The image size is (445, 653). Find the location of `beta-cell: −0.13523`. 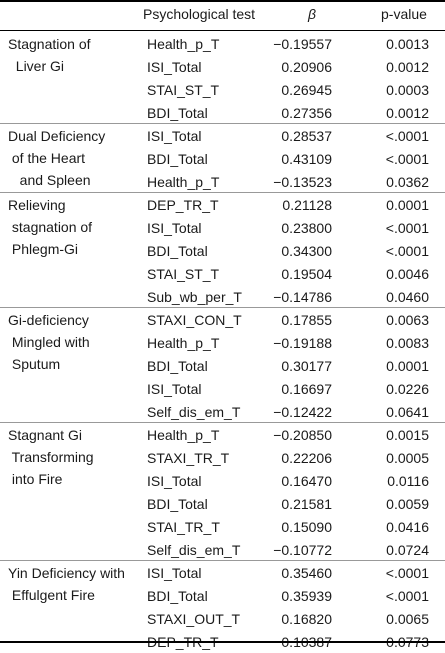

beta-cell: −0.13523 is located at coordinates (302, 182).